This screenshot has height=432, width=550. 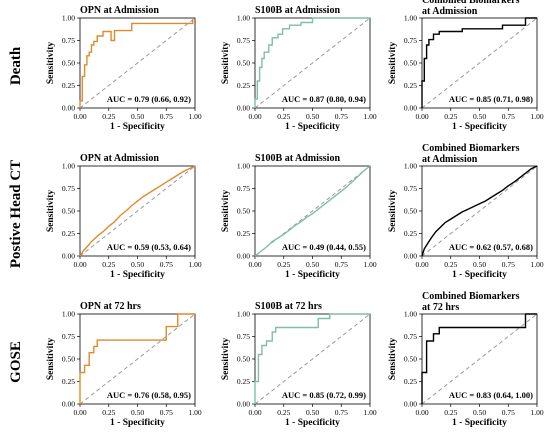 I want to click on panel-title: S100B at 72 hrs, so click(x=288, y=306).